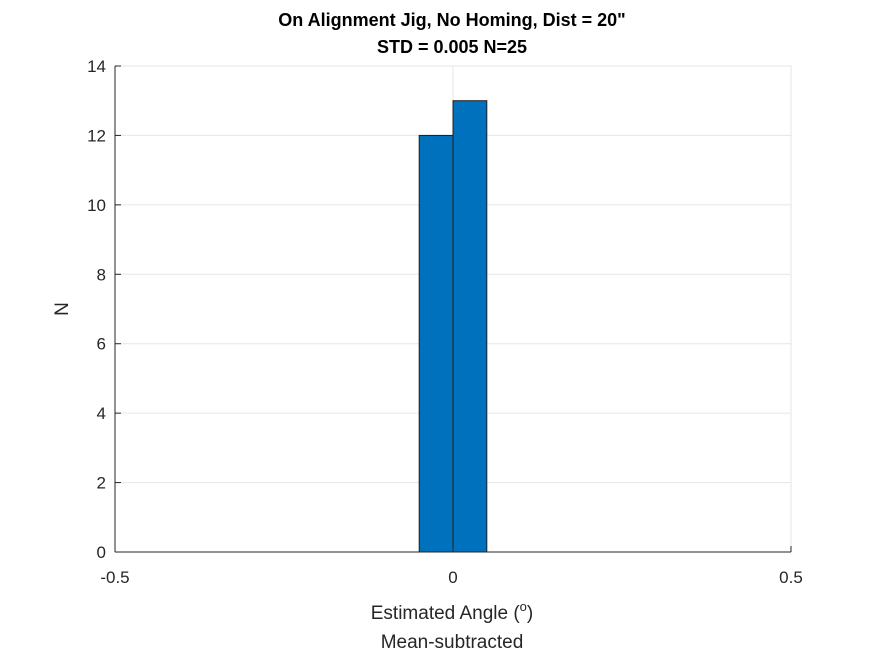  Describe the element at coordinates (446, 613) in the screenshot. I see `x-axis-label-text: Estimated Angle (` at that location.